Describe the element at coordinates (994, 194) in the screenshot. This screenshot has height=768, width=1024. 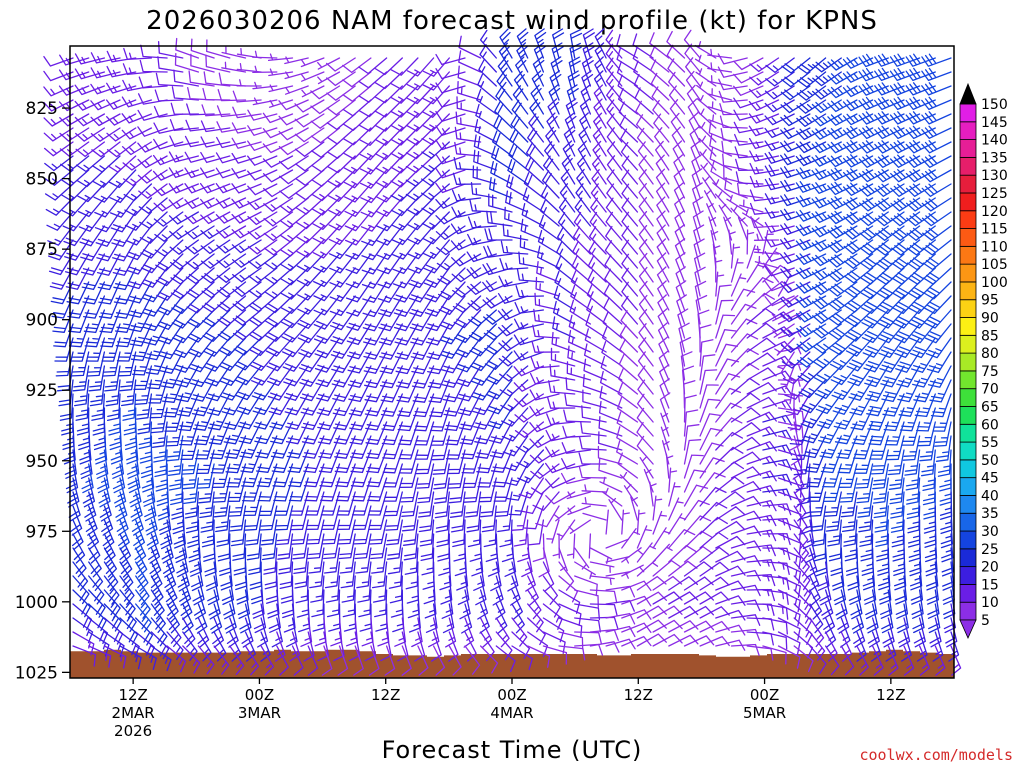
I see `colorbar-label: 125` at that location.